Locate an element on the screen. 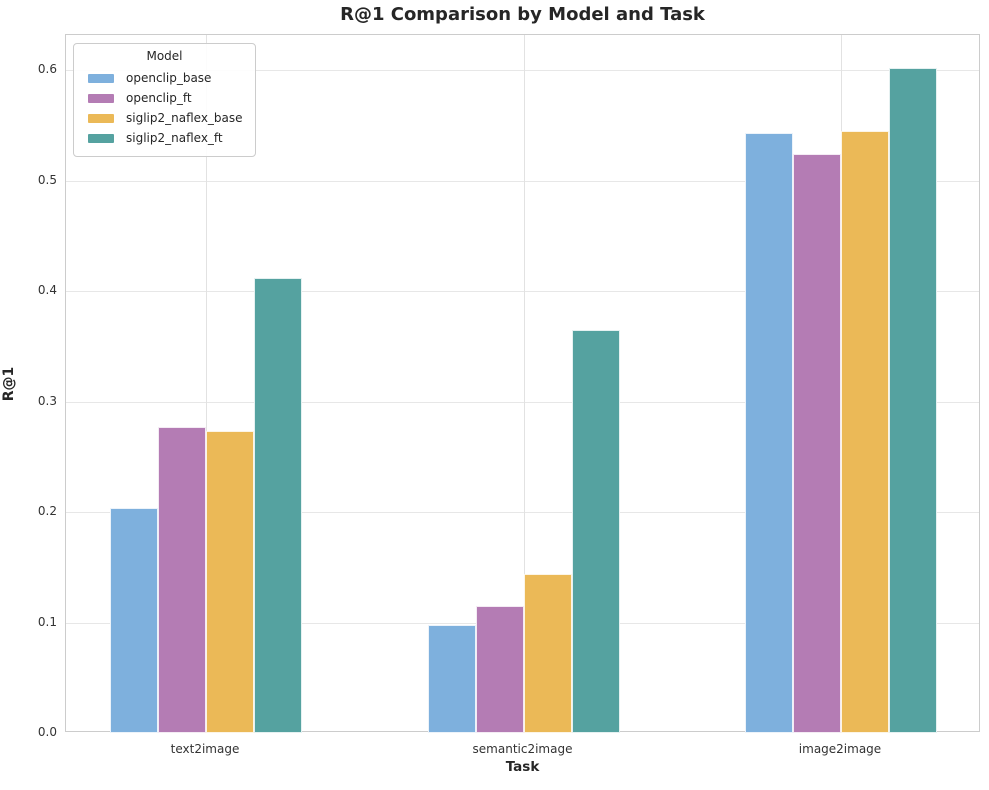  legend-label: openclip_ft is located at coordinates (159, 98).